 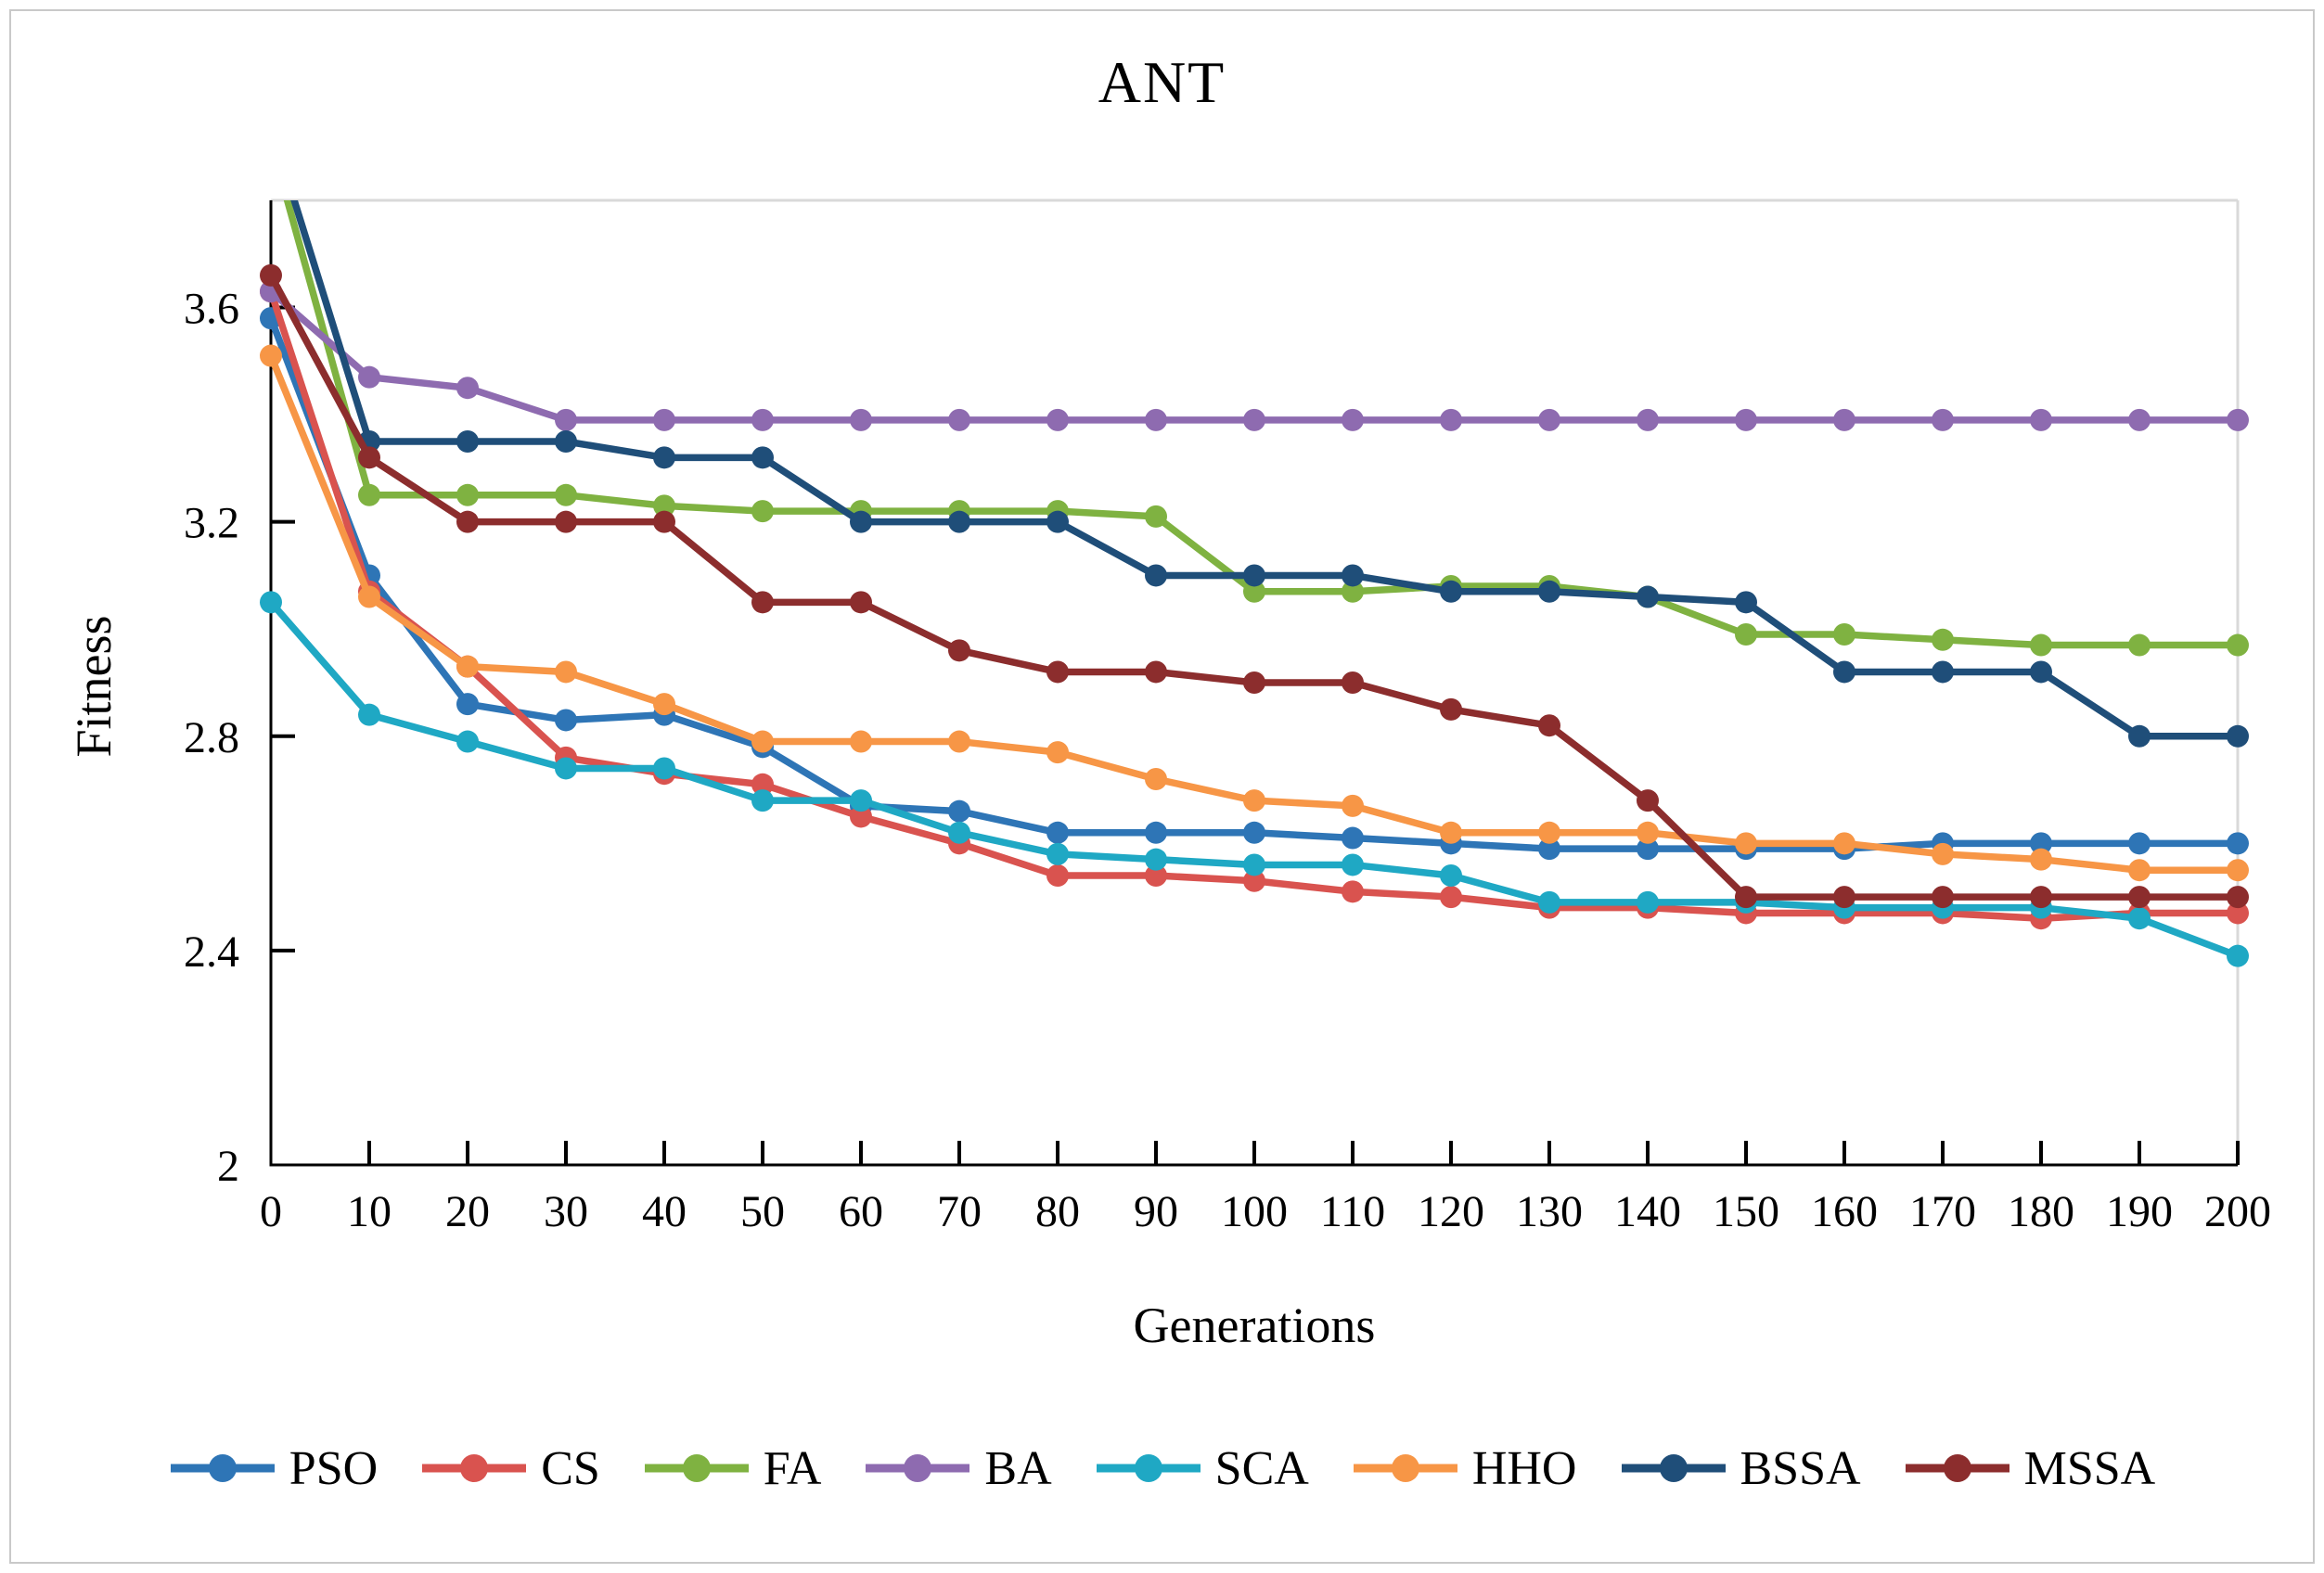 I want to click on x-tick-label: 180, so click(x=2041, y=1211).